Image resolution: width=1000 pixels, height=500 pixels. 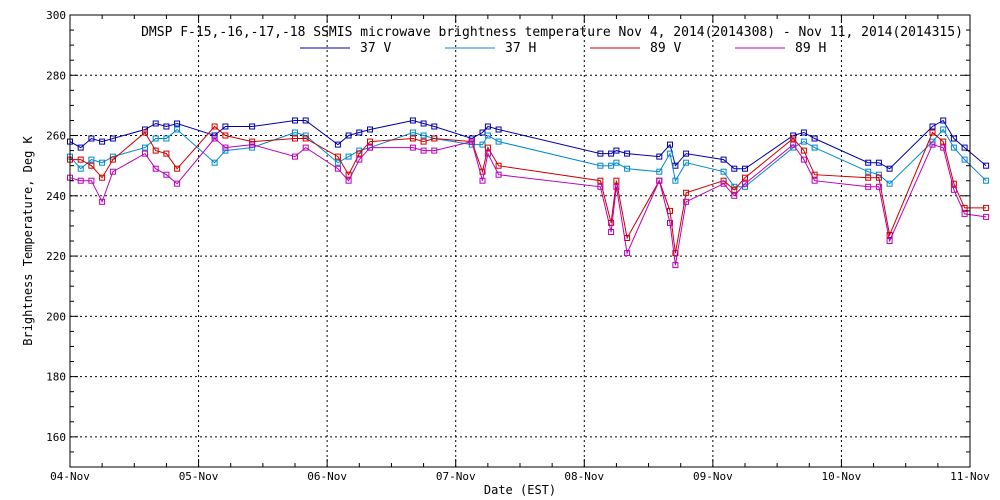 What do you see at coordinates (375, 48) in the screenshot?
I see `legend-label: 37 V` at bounding box center [375, 48].